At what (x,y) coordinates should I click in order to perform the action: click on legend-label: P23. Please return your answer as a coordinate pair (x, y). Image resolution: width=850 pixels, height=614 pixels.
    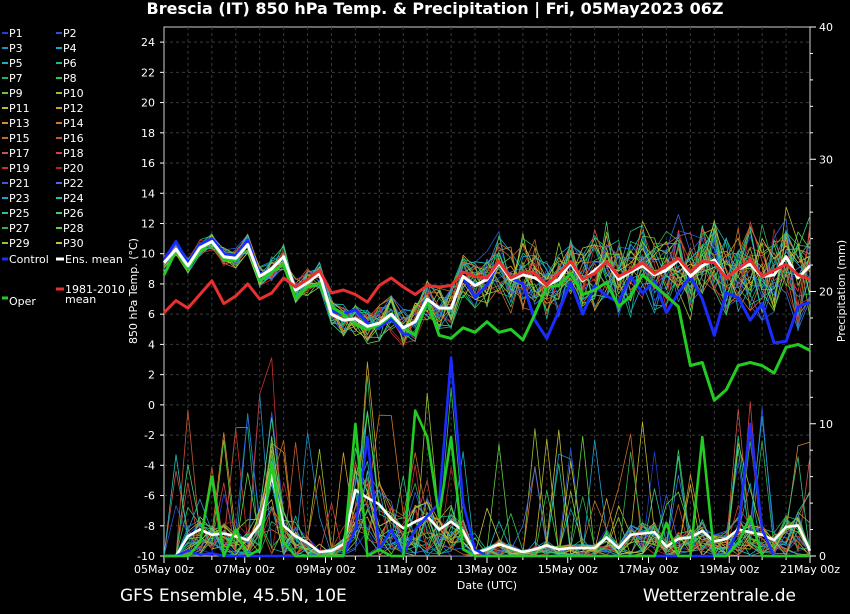
    Looking at the image, I should click on (19, 198).